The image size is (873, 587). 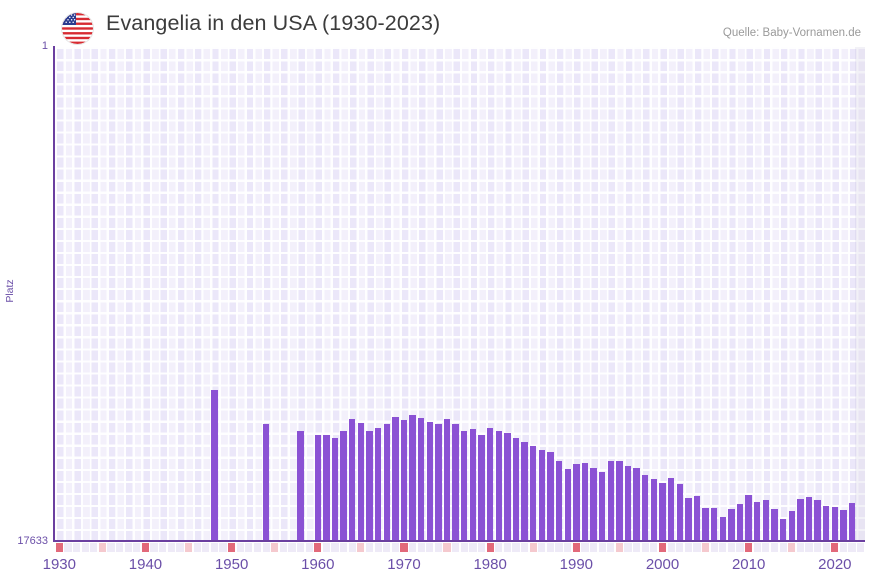 What do you see at coordinates (688, 519) in the screenshot?
I see `bar-2003` at bounding box center [688, 519].